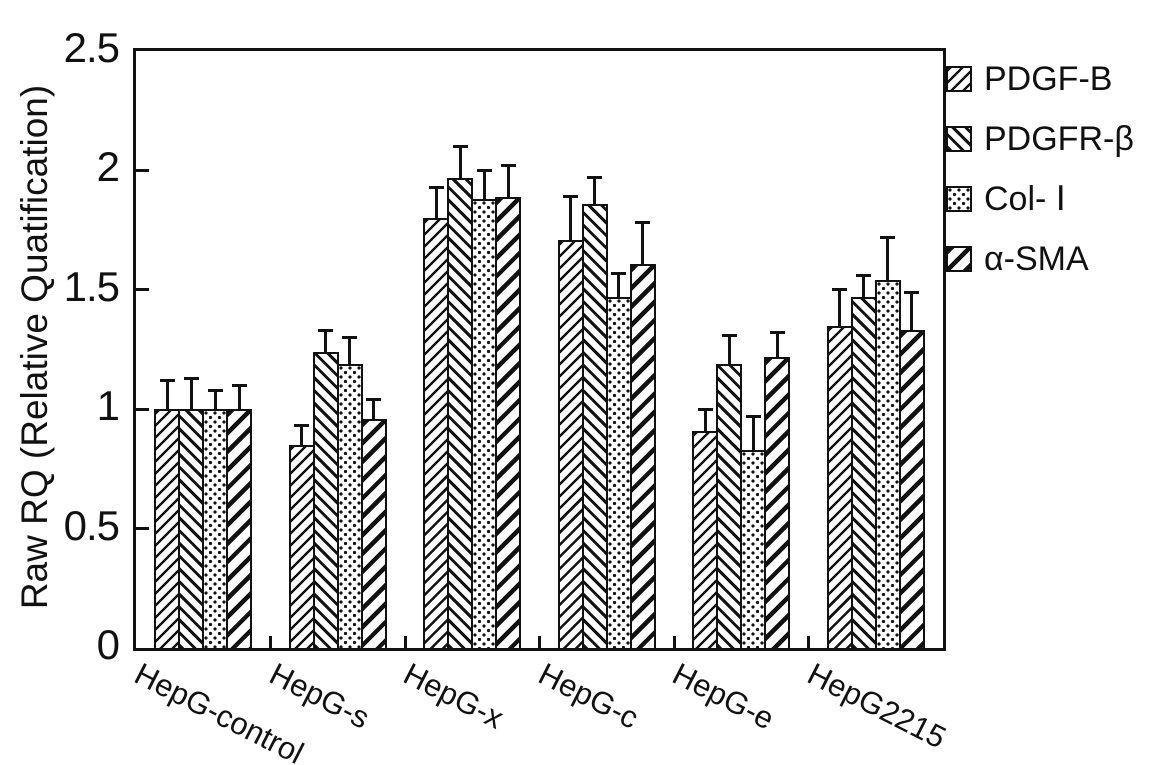 The width and height of the screenshot is (1155, 765). What do you see at coordinates (508, 166) in the screenshot?
I see `error-cap-hepg-x-s3` at bounding box center [508, 166].